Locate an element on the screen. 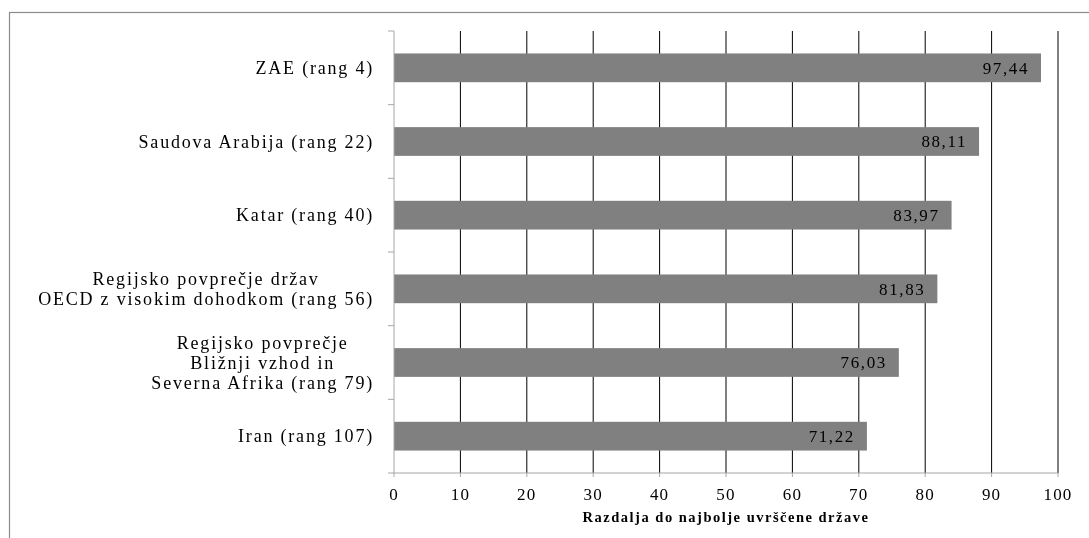 This screenshot has height=538, width=1089. y-tick-label: Katar (rang 40) is located at coordinates (305, 216).